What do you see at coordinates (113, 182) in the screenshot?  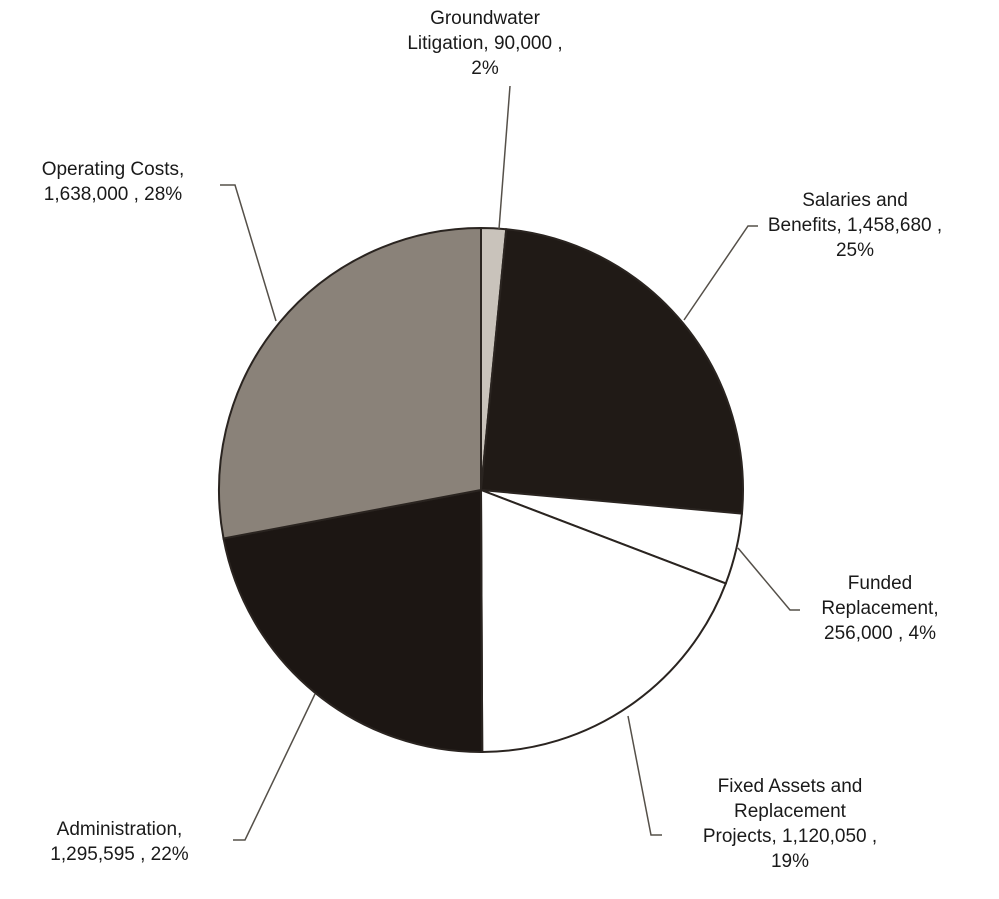 I see `label-operating-costs: Operating Costs, 1,638,000 , 28%` at bounding box center [113, 182].